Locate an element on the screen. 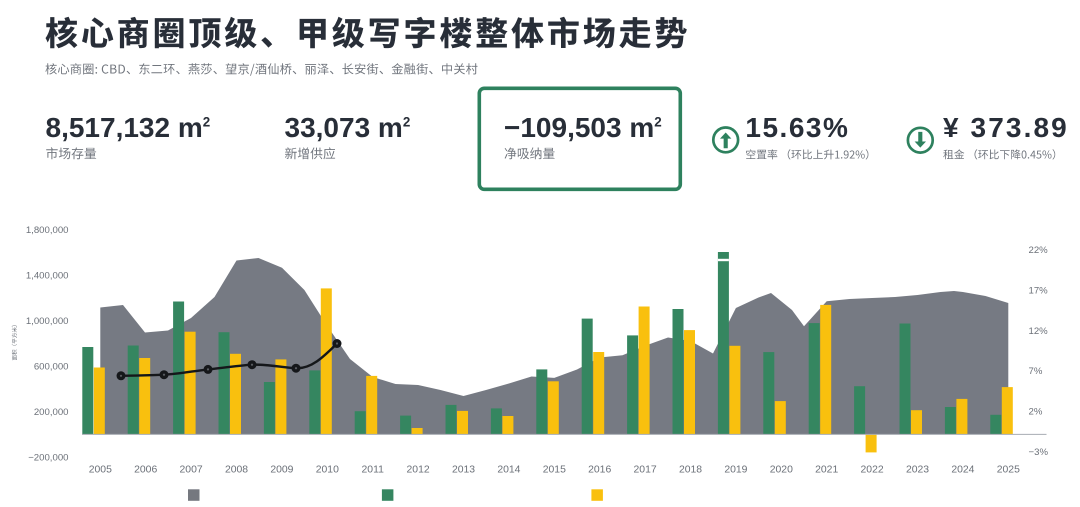  svg-text: 2009 is located at coordinates (281, 470).